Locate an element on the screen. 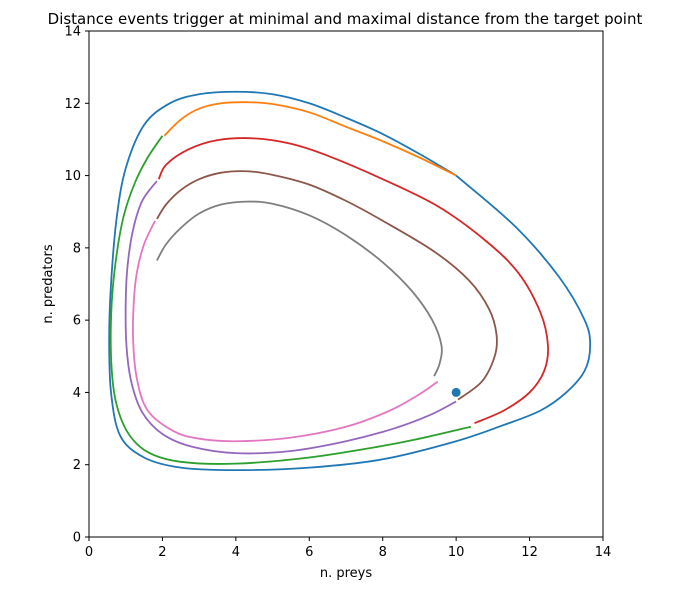 The height and width of the screenshot is (595, 692). target-point-marker is located at coordinates (456, 392).